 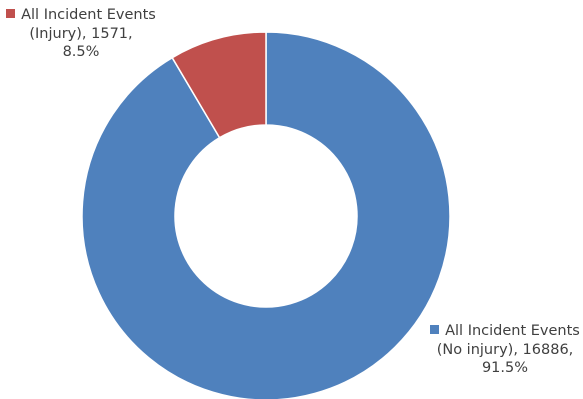 I want to click on injury-label-line-1: All Incident Events, so click(x=88, y=15).